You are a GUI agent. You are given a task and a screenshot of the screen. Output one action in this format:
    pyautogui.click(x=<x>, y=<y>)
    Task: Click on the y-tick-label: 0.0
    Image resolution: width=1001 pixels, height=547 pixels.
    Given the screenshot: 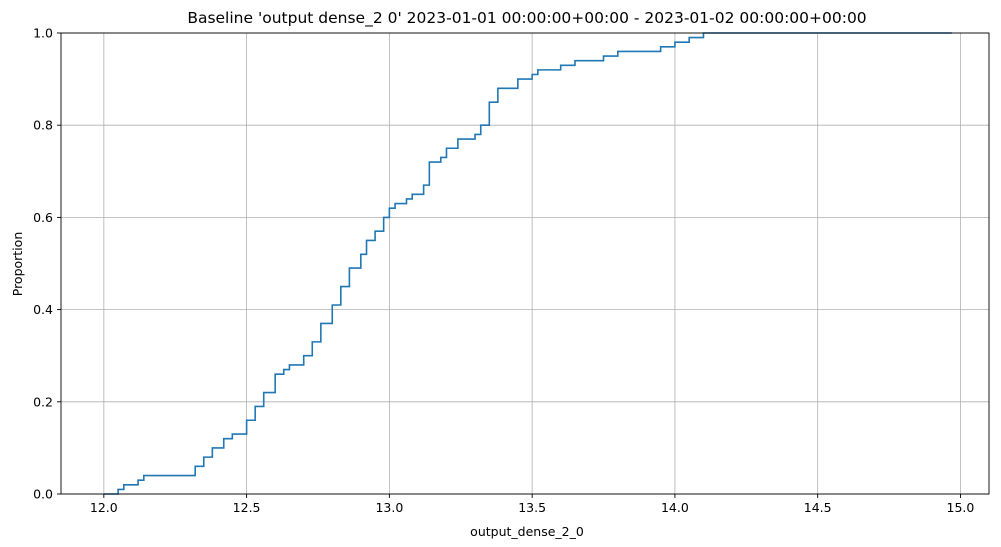 What is the action you would take?
    pyautogui.click(x=43, y=494)
    